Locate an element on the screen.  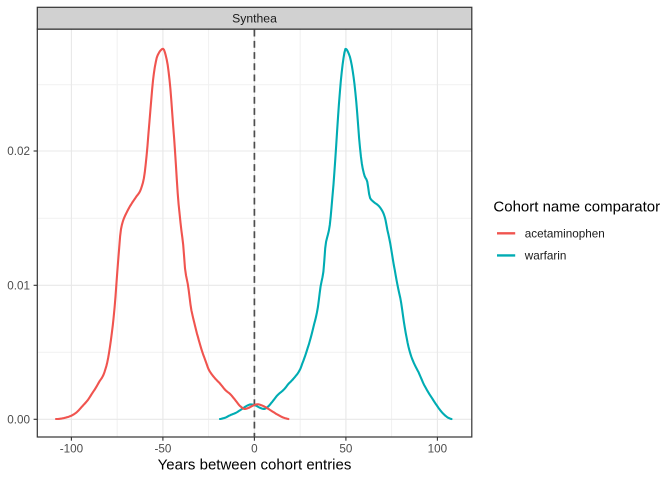
svg-text: 0.01 is located at coordinates (18, 285).